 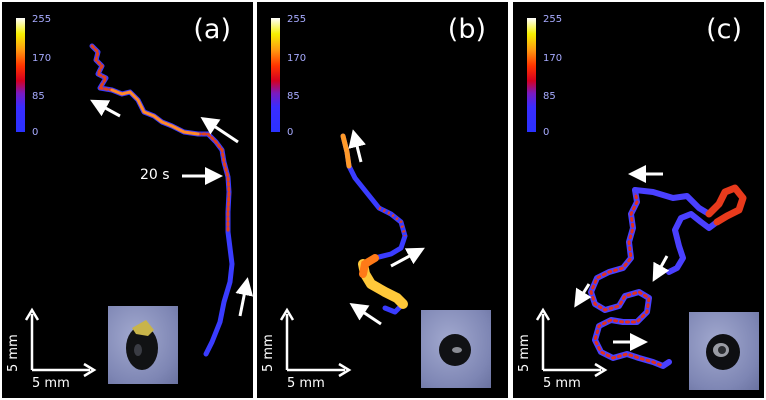 What do you see at coordinates (155, 175) in the screenshot?
I see `time-annotation: 20 s` at bounding box center [155, 175].